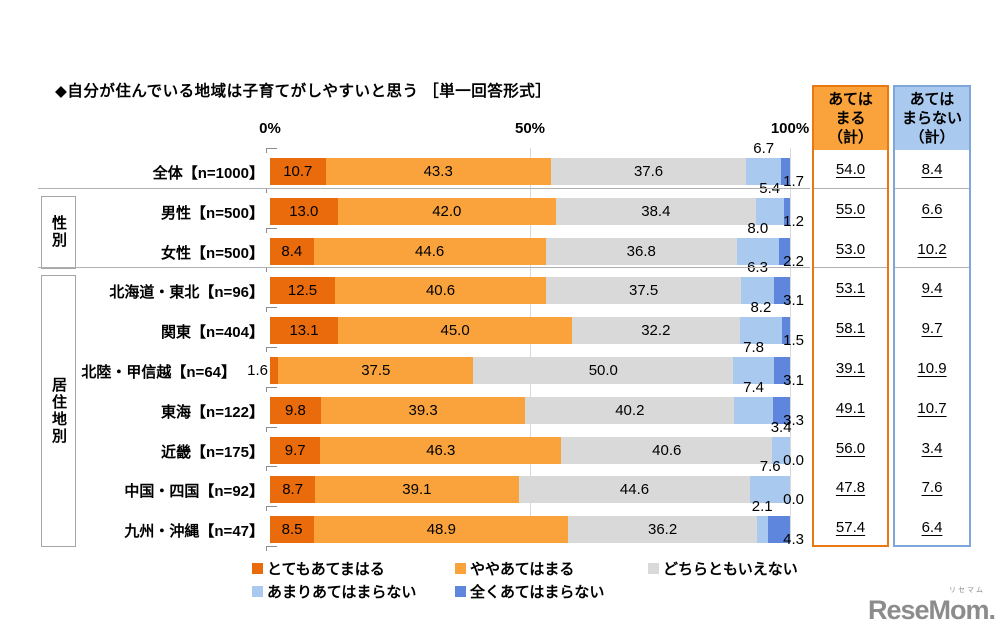 The image size is (1005, 633). I want to click on legend-label: 全くあてはまらない, so click(537, 592).